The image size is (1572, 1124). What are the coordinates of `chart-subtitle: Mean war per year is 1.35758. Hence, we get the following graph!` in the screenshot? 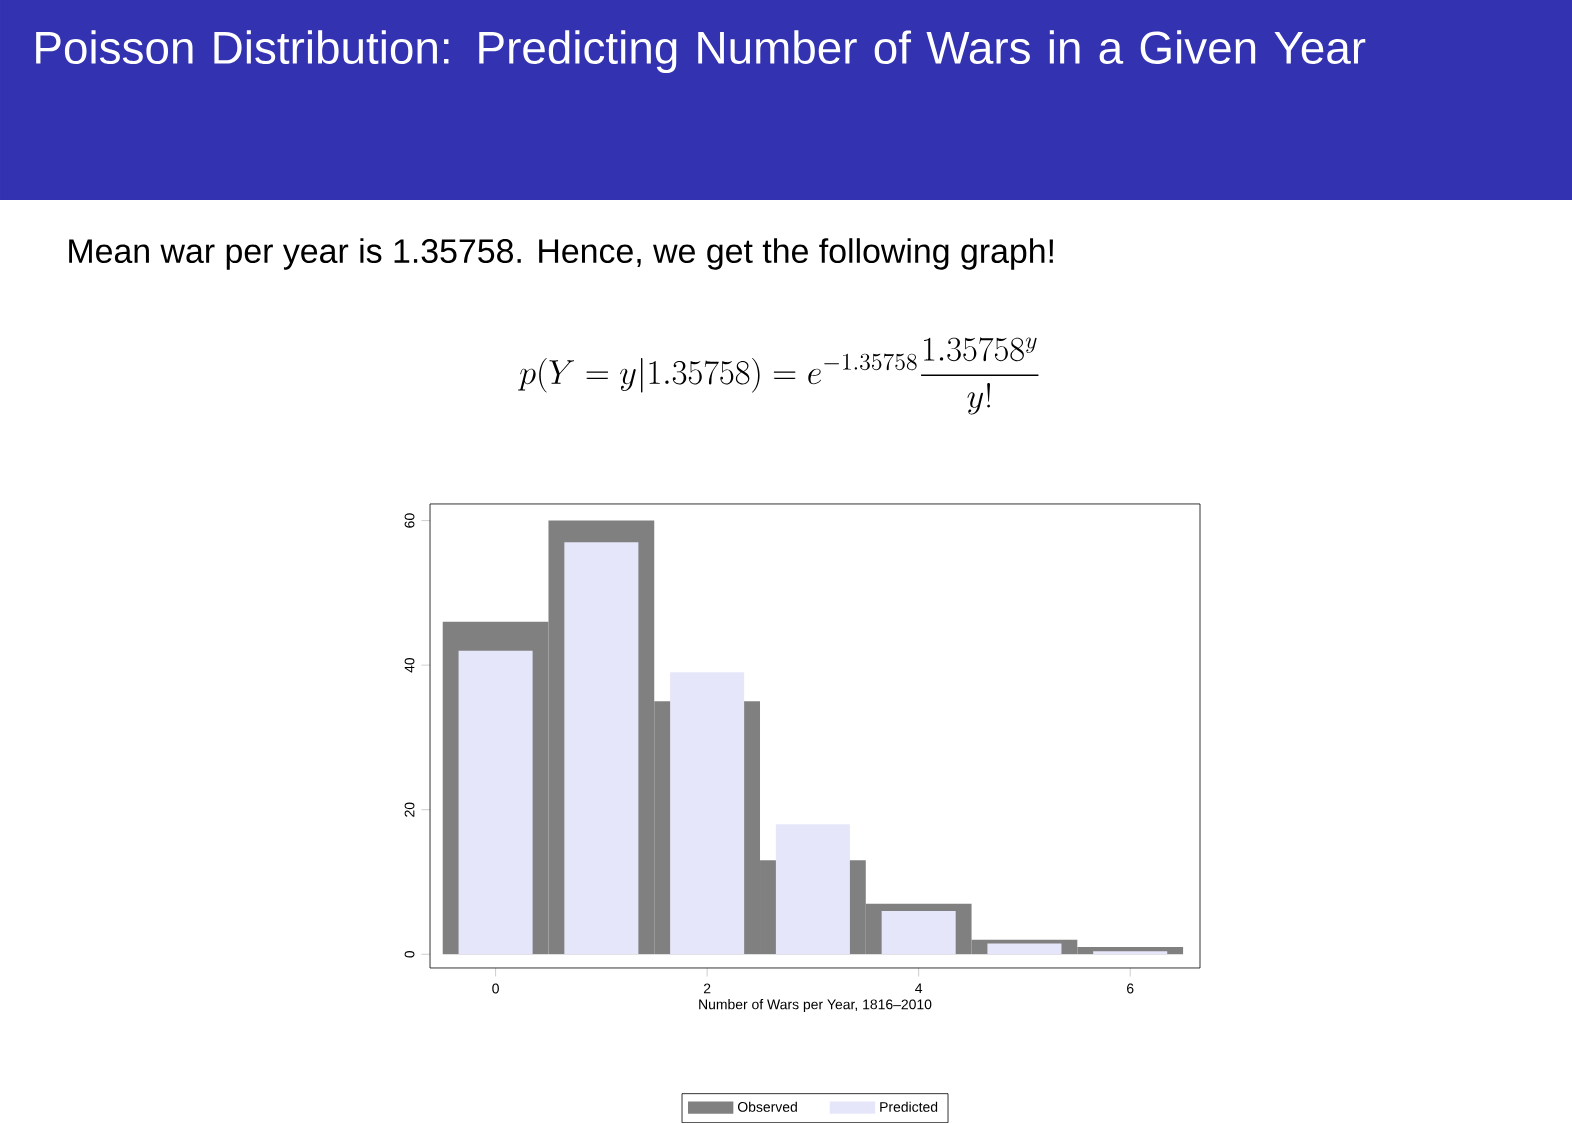 It's located at (561, 254).